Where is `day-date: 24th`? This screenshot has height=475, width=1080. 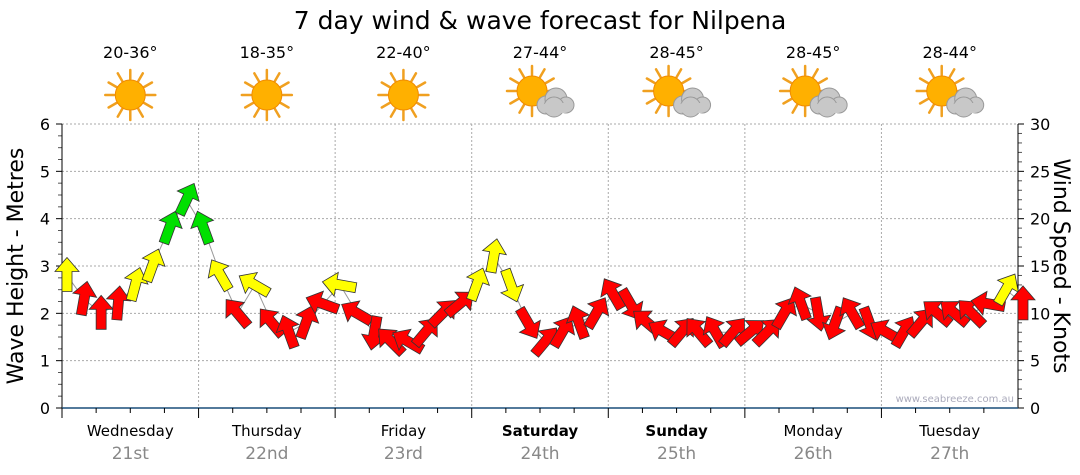
day-date: 24th is located at coordinates (539, 454).